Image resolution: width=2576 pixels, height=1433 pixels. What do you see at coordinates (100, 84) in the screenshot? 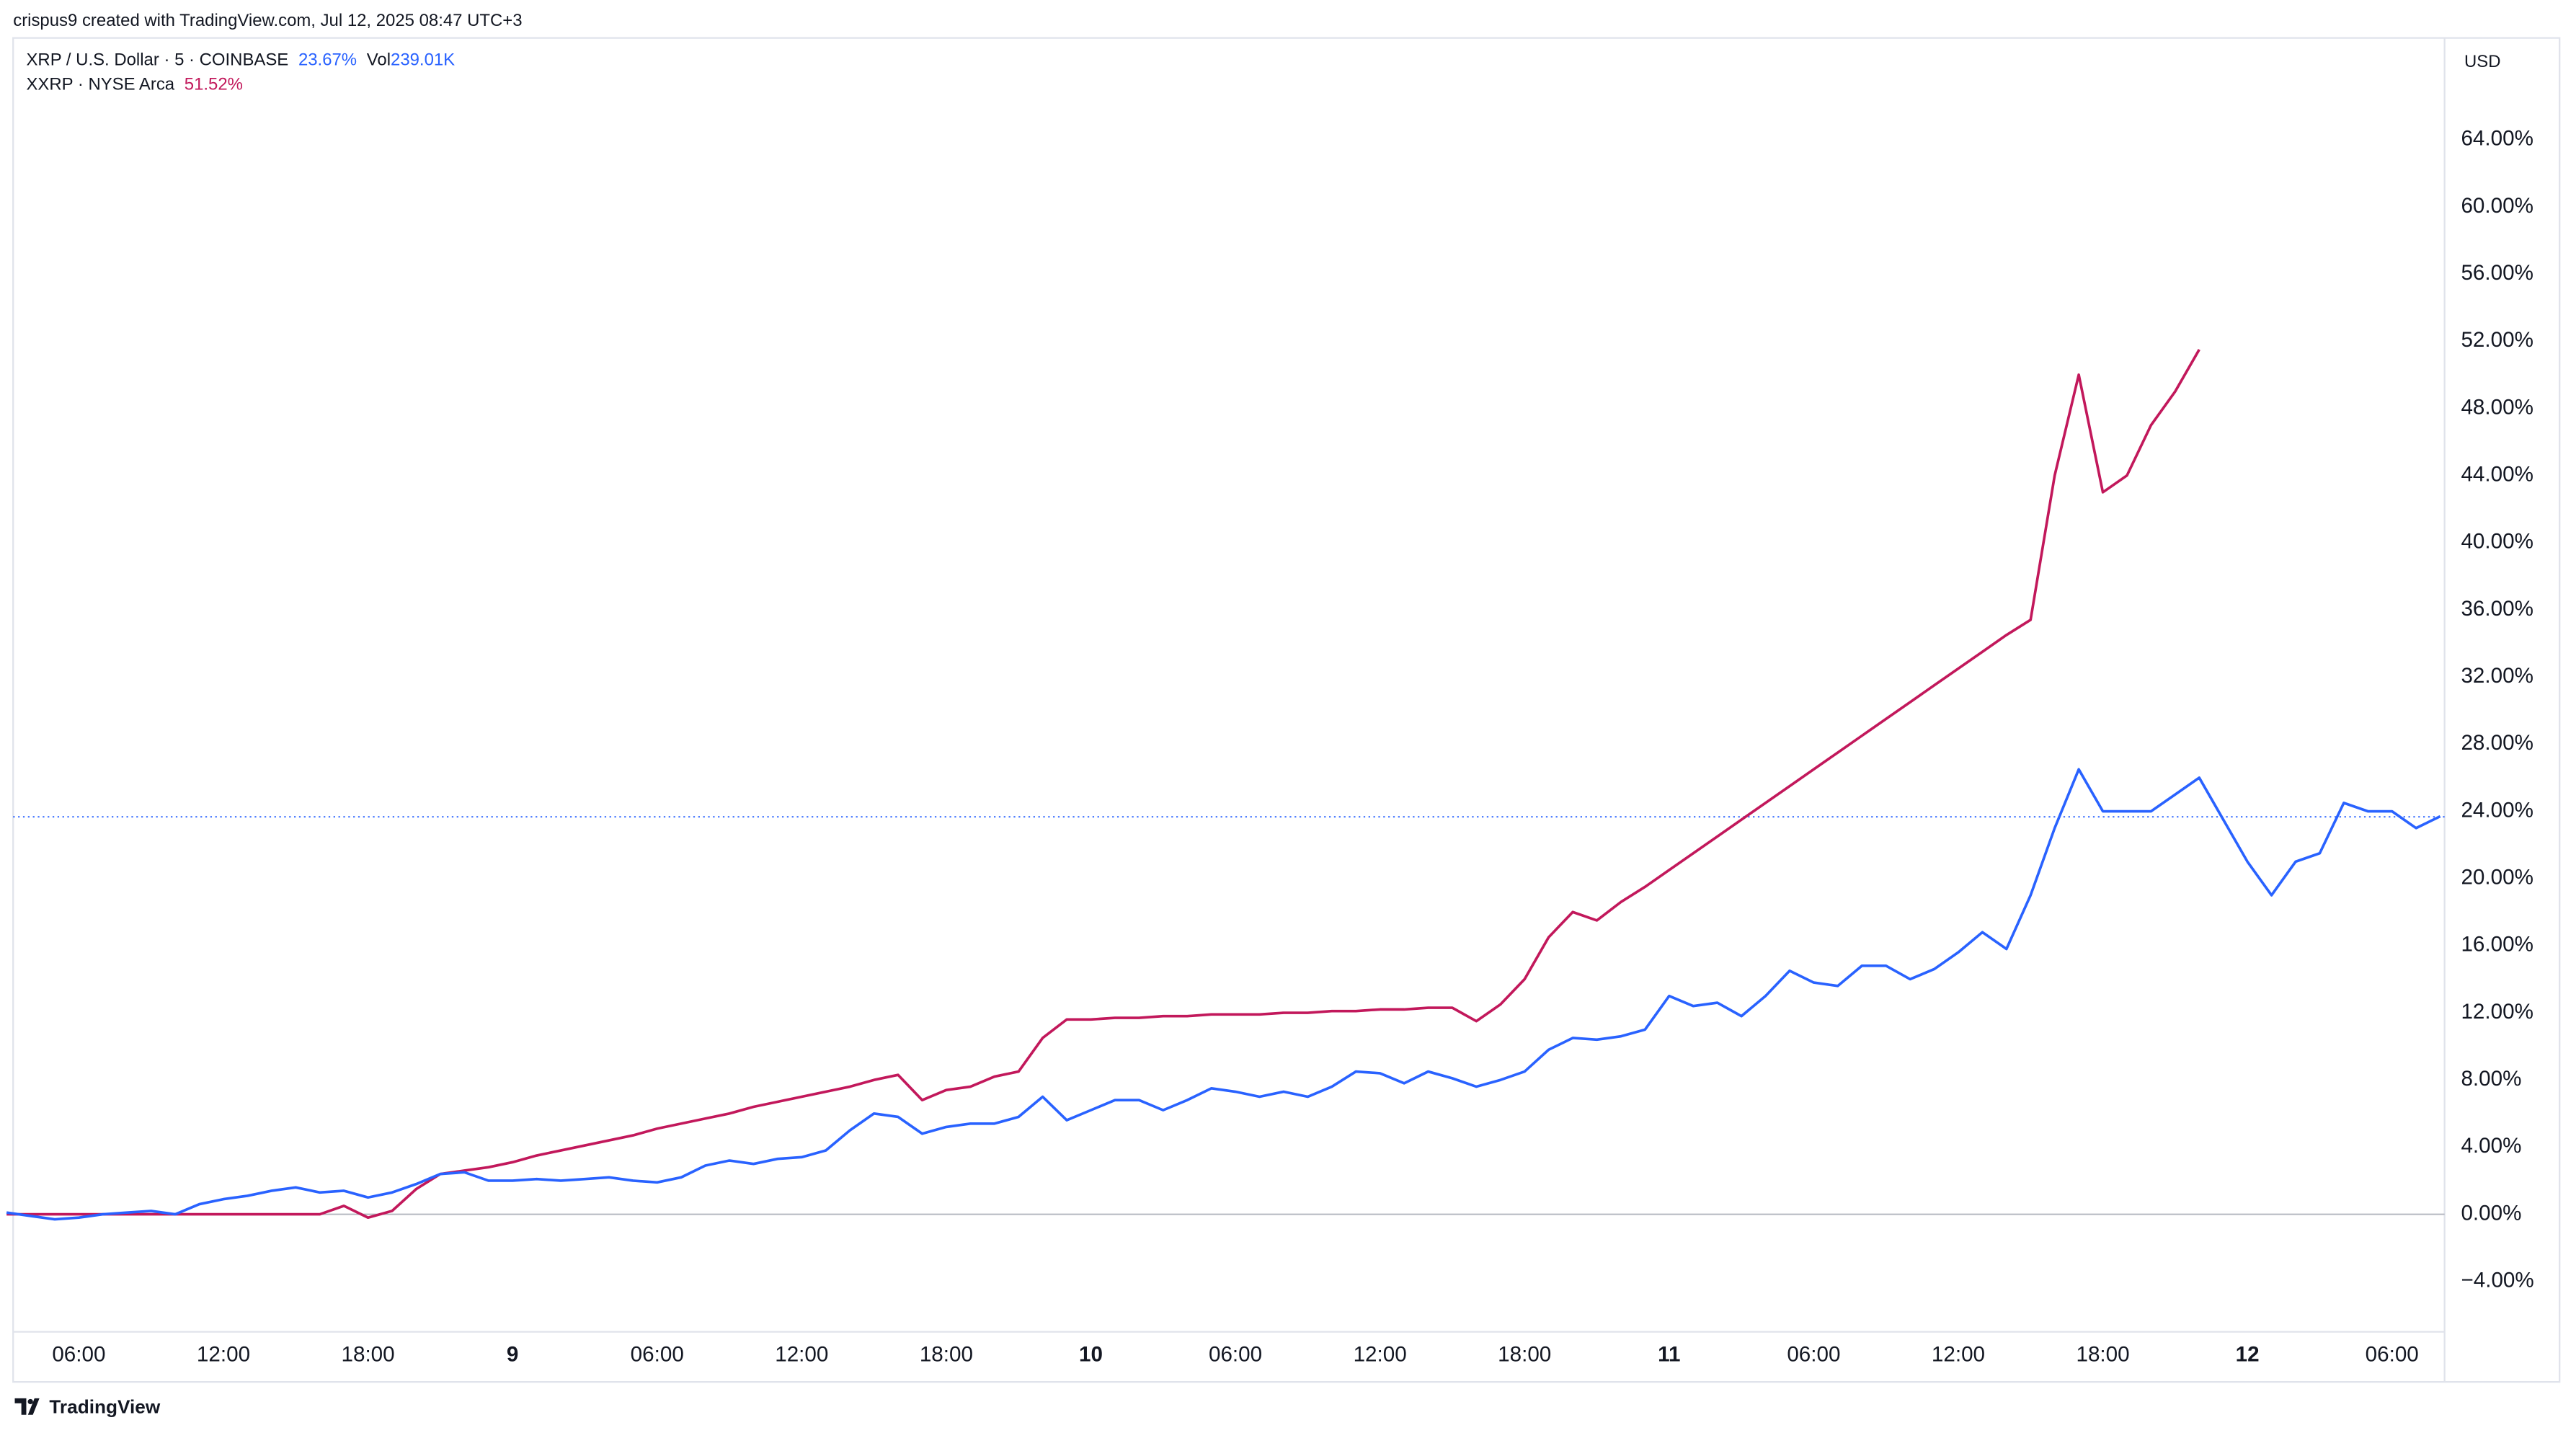
I see `legend-name: XXRP · NYSE Arca` at bounding box center [100, 84].